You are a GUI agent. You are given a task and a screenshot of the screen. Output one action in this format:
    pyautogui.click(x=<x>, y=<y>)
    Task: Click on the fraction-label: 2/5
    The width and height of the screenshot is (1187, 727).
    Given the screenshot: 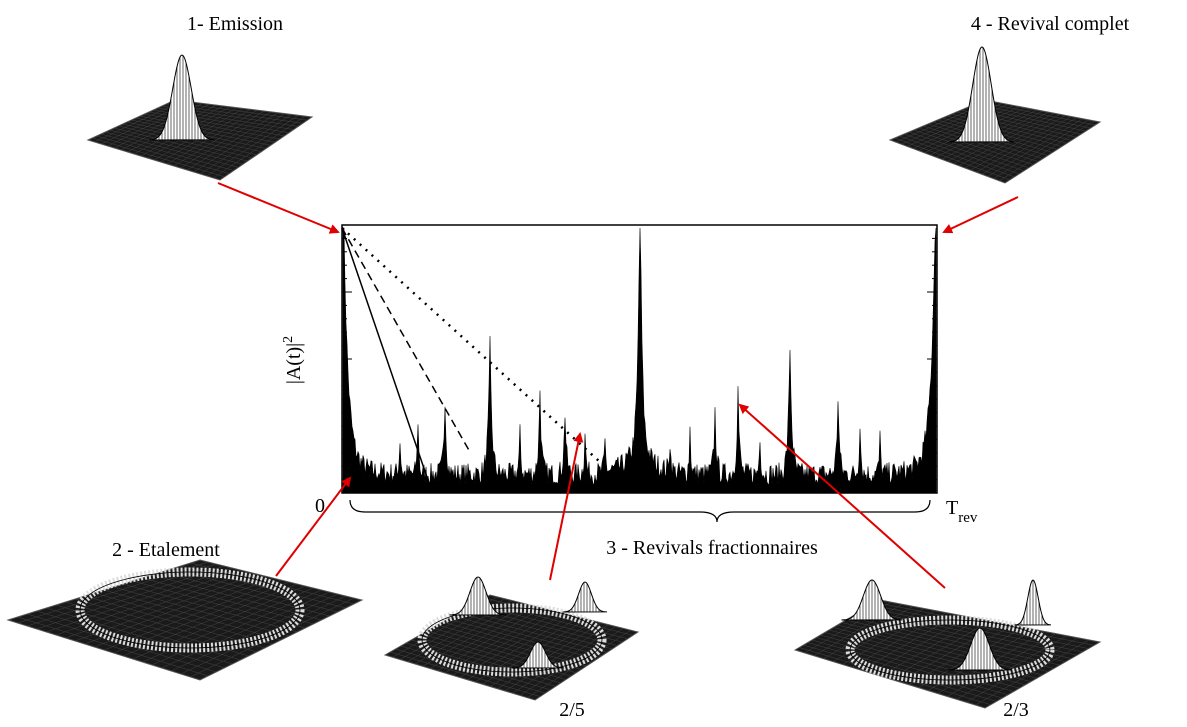 What is the action you would take?
    pyautogui.click(x=572, y=710)
    